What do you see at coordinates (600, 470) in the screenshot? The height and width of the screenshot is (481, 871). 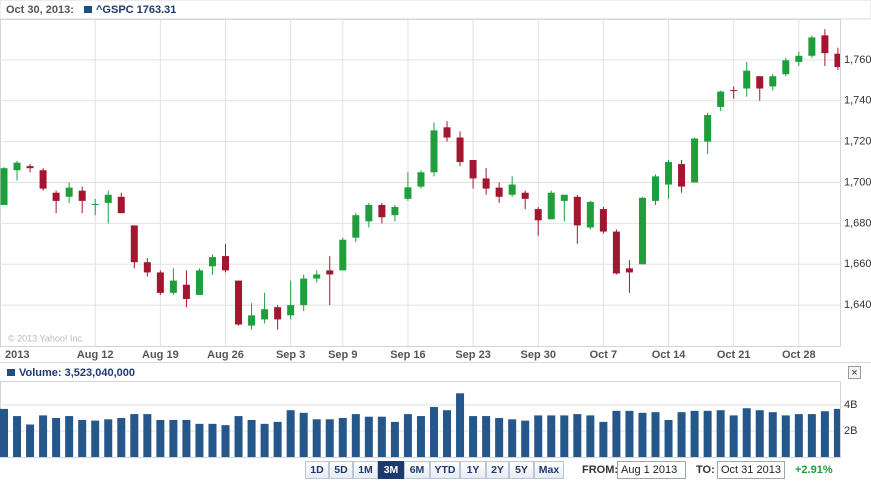 I see `from-label: FROM:` at bounding box center [600, 470].